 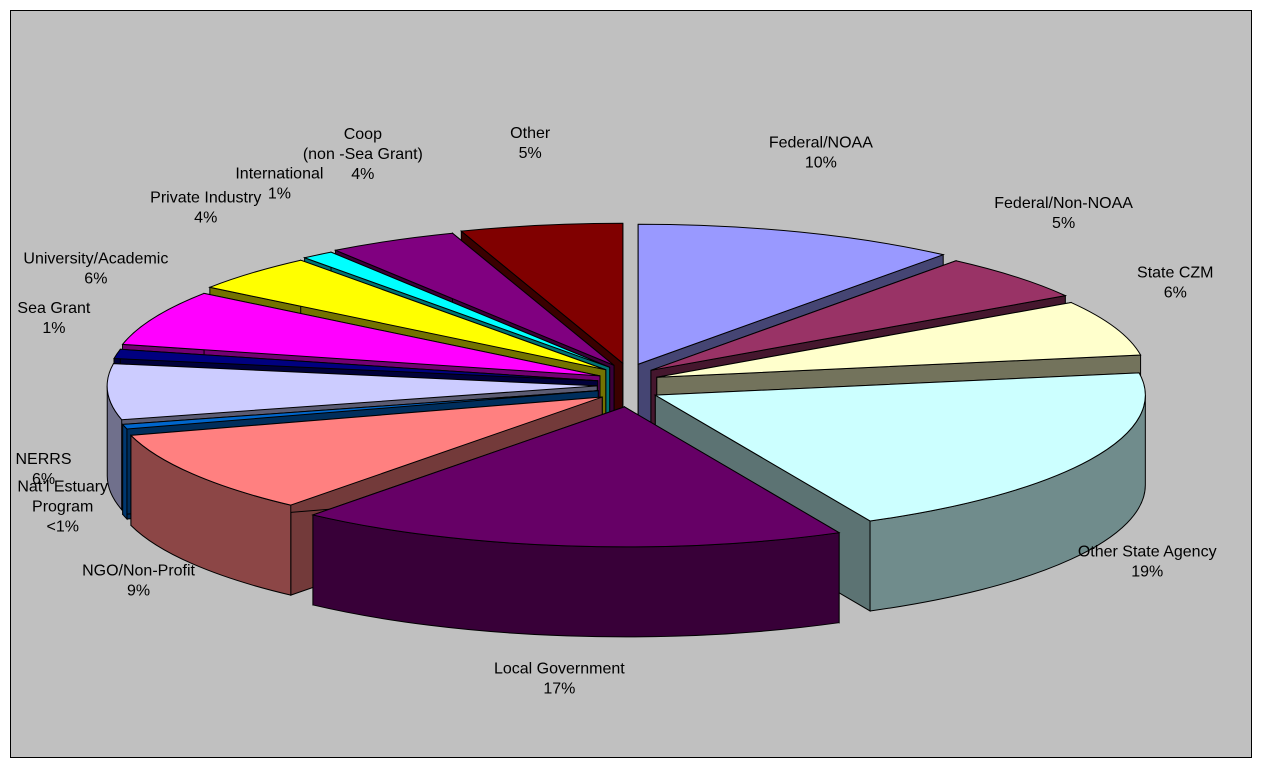 I want to click on category-label: Federal/Non-NOAA, so click(x=1063, y=203).